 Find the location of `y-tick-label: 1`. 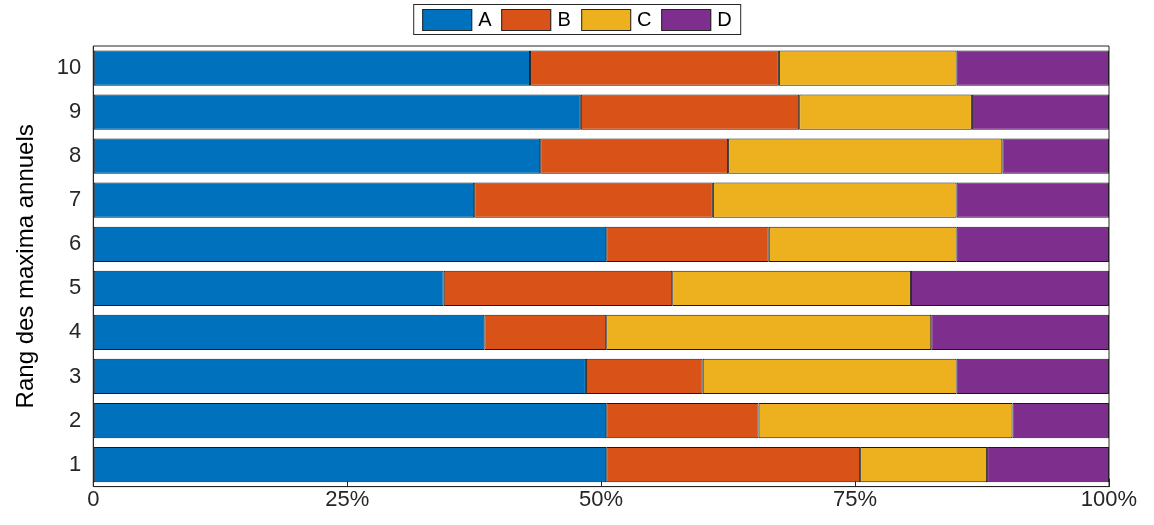

y-tick-label: 1 is located at coordinates (75, 463).